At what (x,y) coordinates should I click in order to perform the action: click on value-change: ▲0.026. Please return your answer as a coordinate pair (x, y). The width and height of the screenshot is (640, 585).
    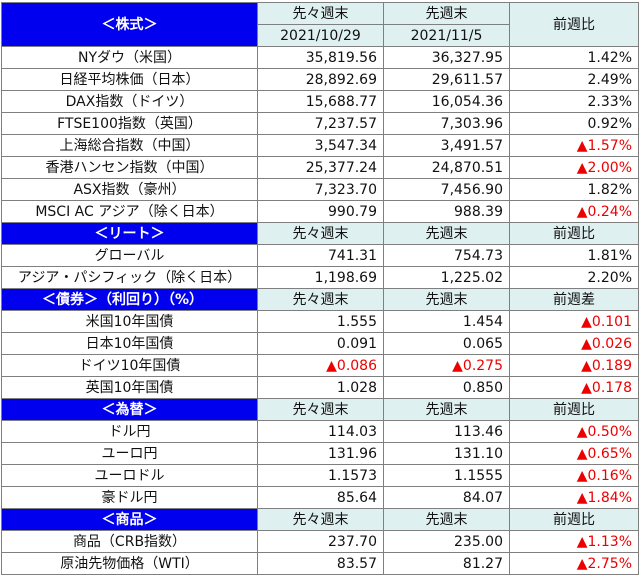
    Looking at the image, I should click on (574, 343).